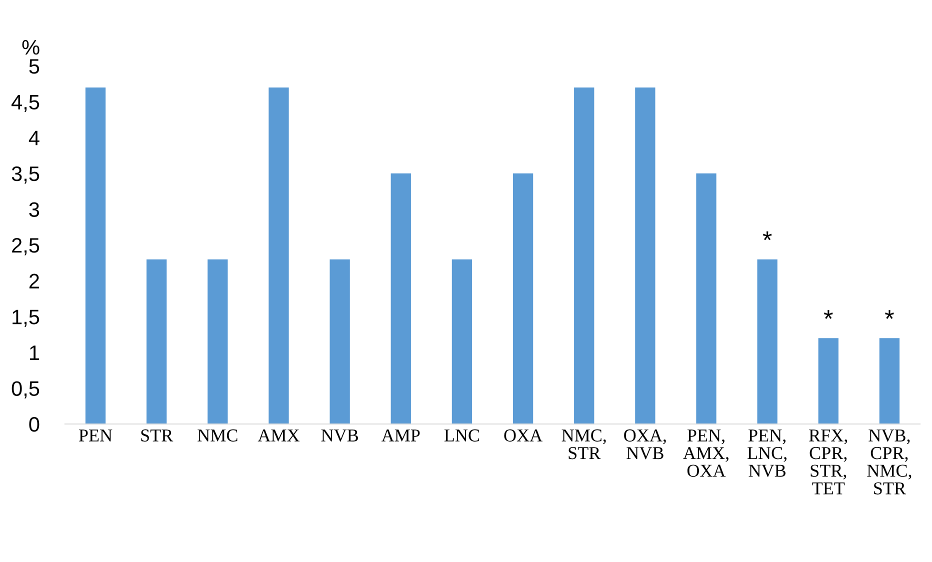  Describe the element at coordinates (26, 247) in the screenshot. I see `y-tick-label: 2,5` at that location.